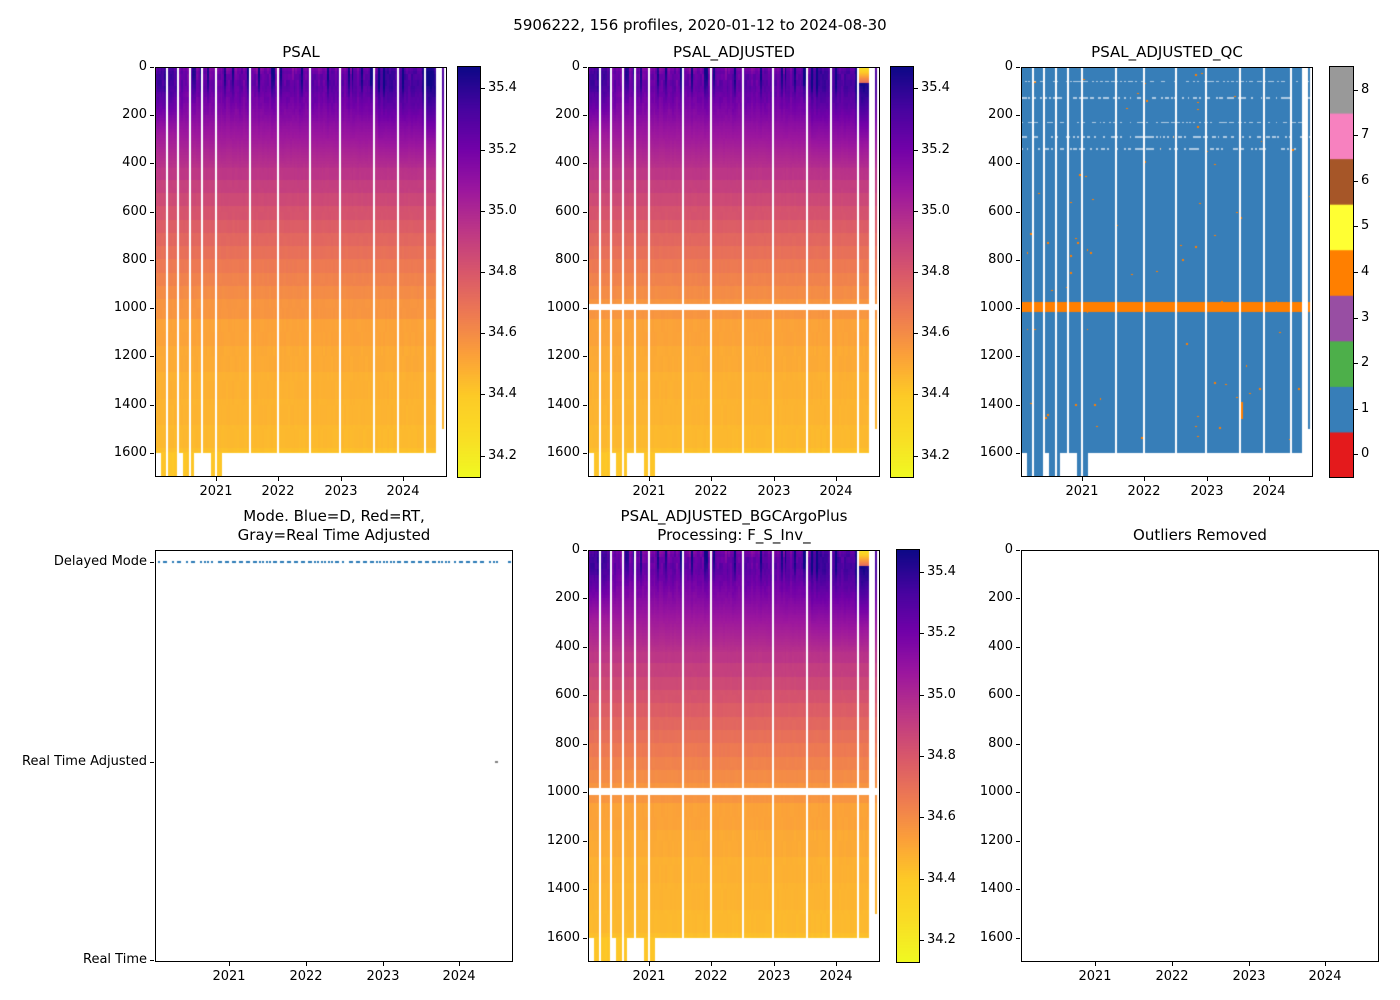  What do you see at coordinates (649, 976) in the screenshot?
I see `x-tick-label: 2021` at bounding box center [649, 976].